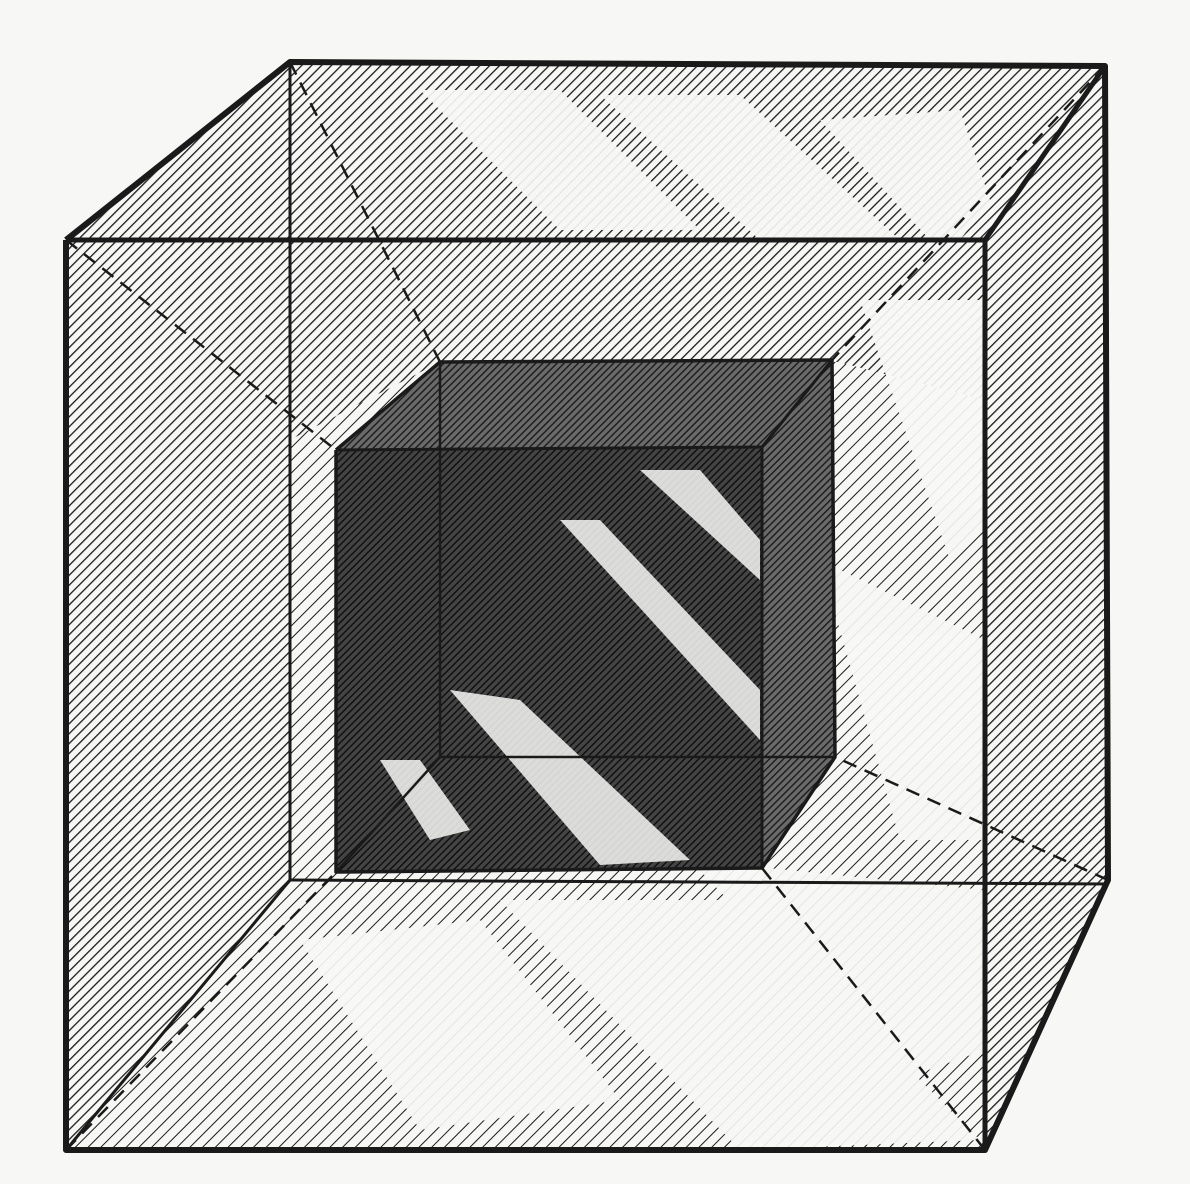 The width and height of the screenshot is (1190, 1184). What do you see at coordinates (637, 340) in the screenshot?
I see `outer-front-top-strip` at bounding box center [637, 340].